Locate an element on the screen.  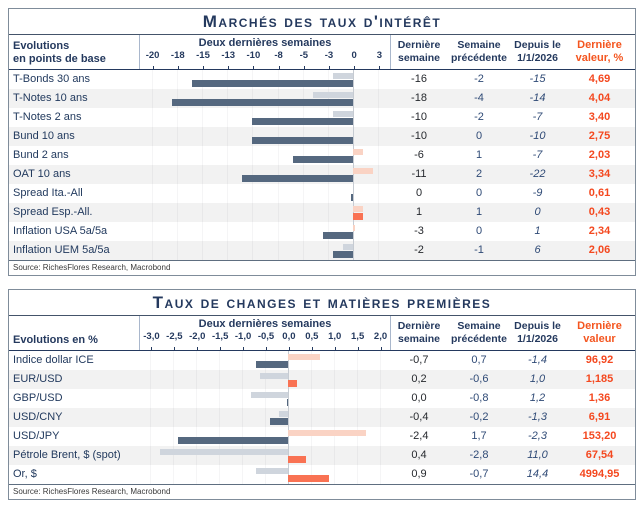
table-row: Inflation USA 5a/5a -3 0 1 2,34 is located at coordinates (322, 231).